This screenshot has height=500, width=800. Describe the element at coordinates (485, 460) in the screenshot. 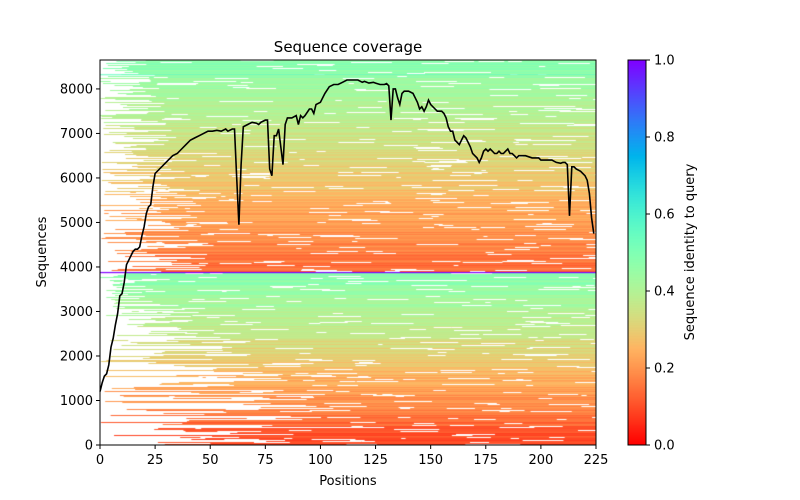

I see `x-tick-label: 175` at that location.